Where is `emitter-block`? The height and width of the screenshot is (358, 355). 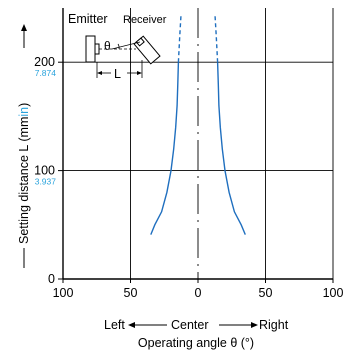
emitter-block is located at coordinates (90, 49).